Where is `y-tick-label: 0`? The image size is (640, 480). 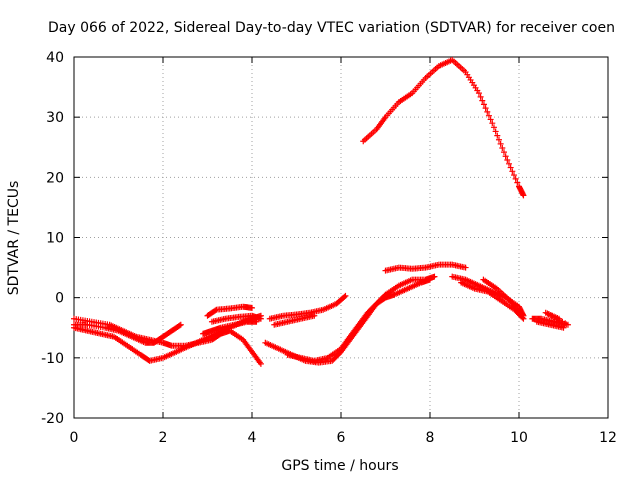
y-tick-label: 0 is located at coordinates (59, 299).